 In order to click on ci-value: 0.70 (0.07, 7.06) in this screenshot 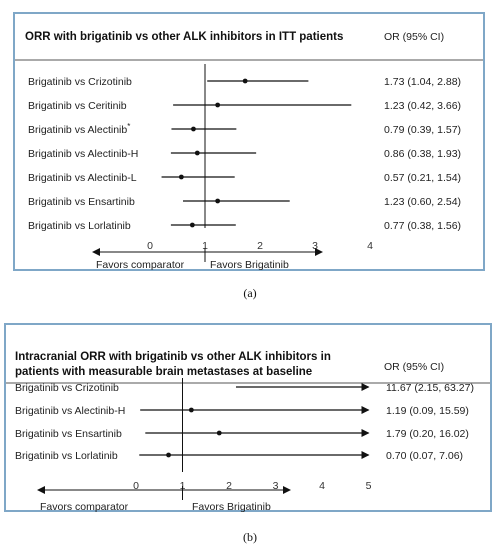, I will do `click(424, 456)`.